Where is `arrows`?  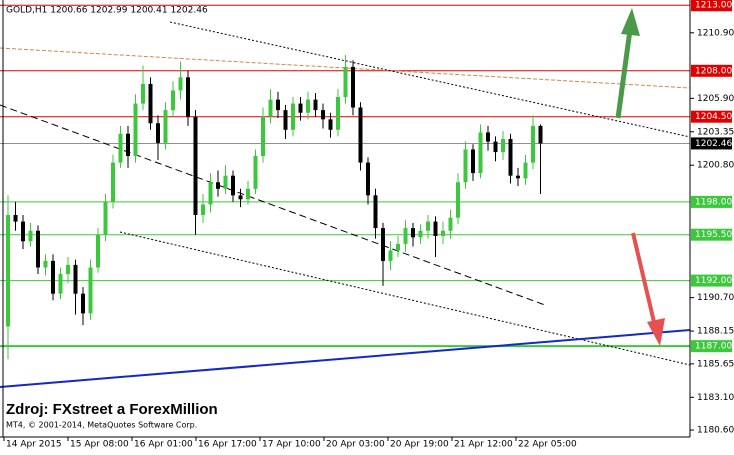 arrows is located at coordinates (640, 177).